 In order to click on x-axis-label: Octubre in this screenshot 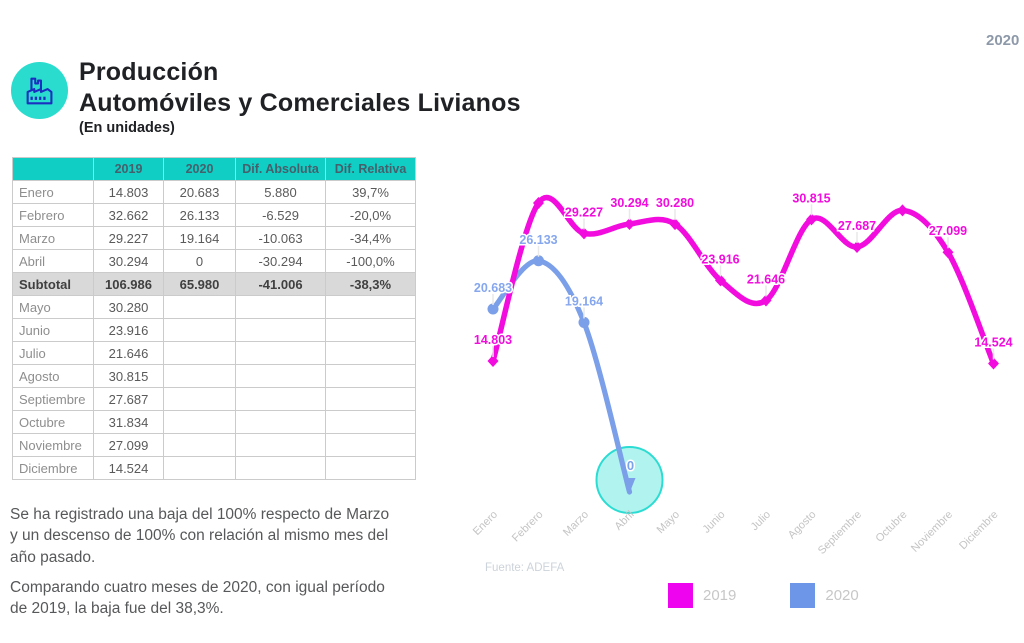, I will do `click(891, 527)`.